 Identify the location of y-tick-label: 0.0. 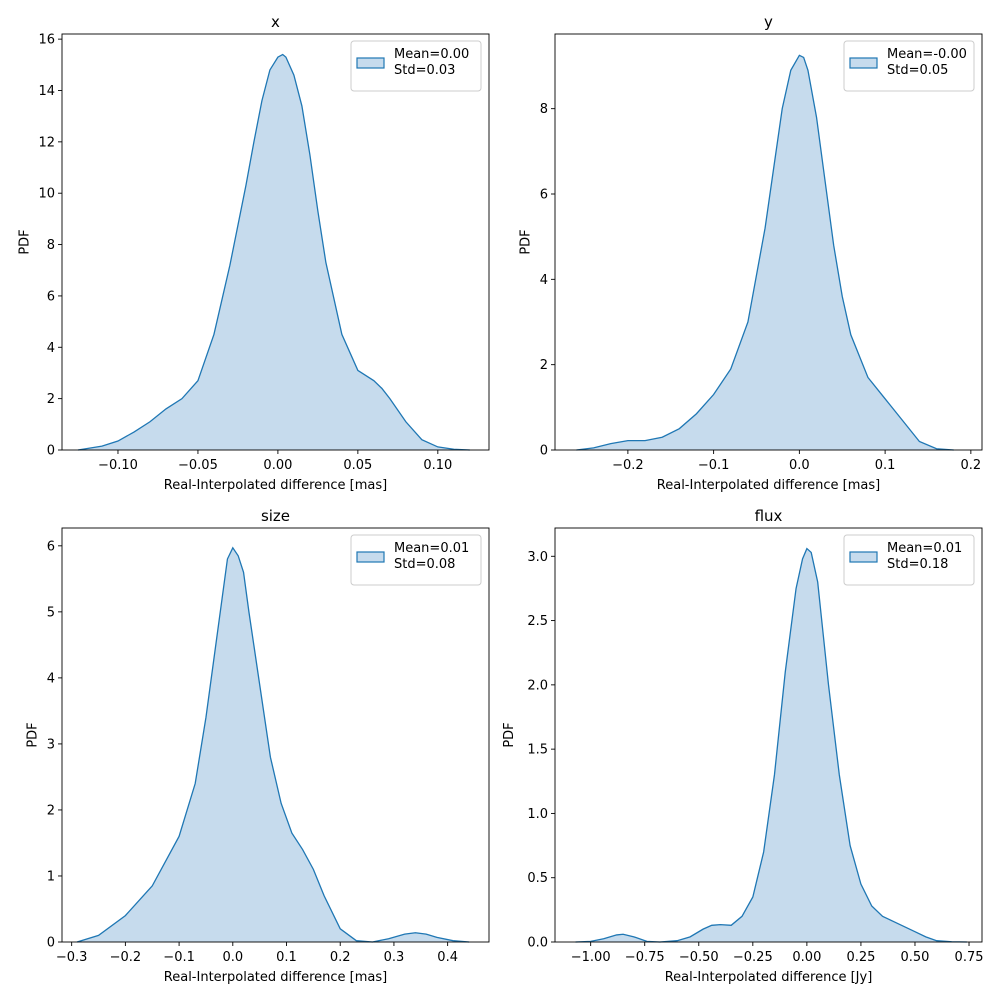
(537, 943).